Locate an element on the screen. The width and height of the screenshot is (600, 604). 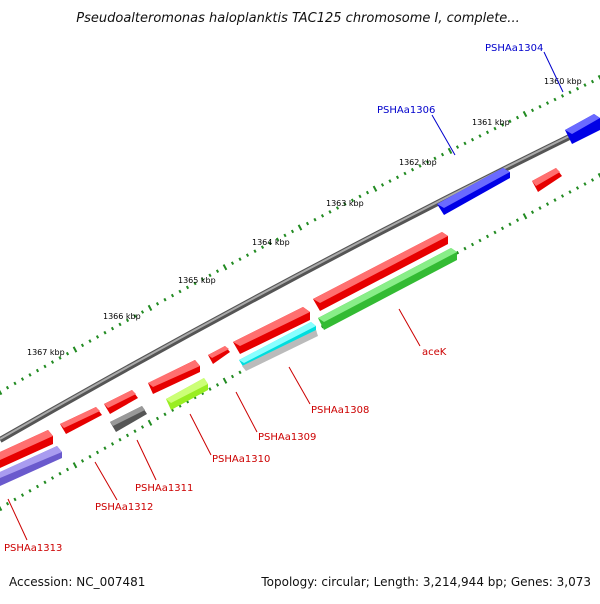
scale-label-1363: 1363 kbp is located at coordinates (345, 203).